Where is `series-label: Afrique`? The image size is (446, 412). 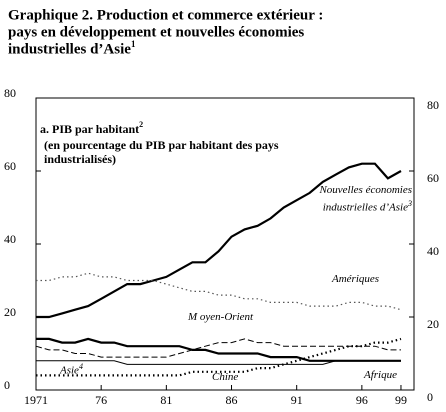 series-label: Afrique is located at coordinates (380, 375).